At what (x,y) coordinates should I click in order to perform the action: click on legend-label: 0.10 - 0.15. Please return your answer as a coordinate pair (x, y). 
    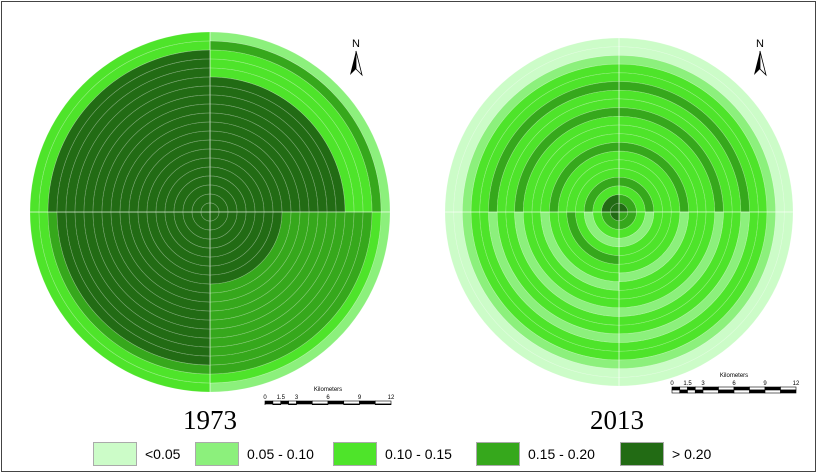
    Looking at the image, I should click on (418, 454).